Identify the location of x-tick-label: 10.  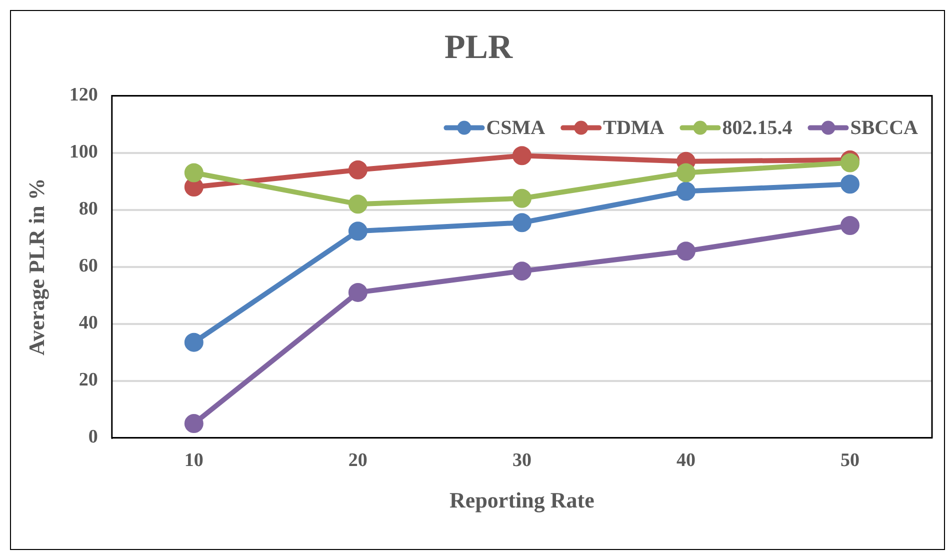
(194, 461).